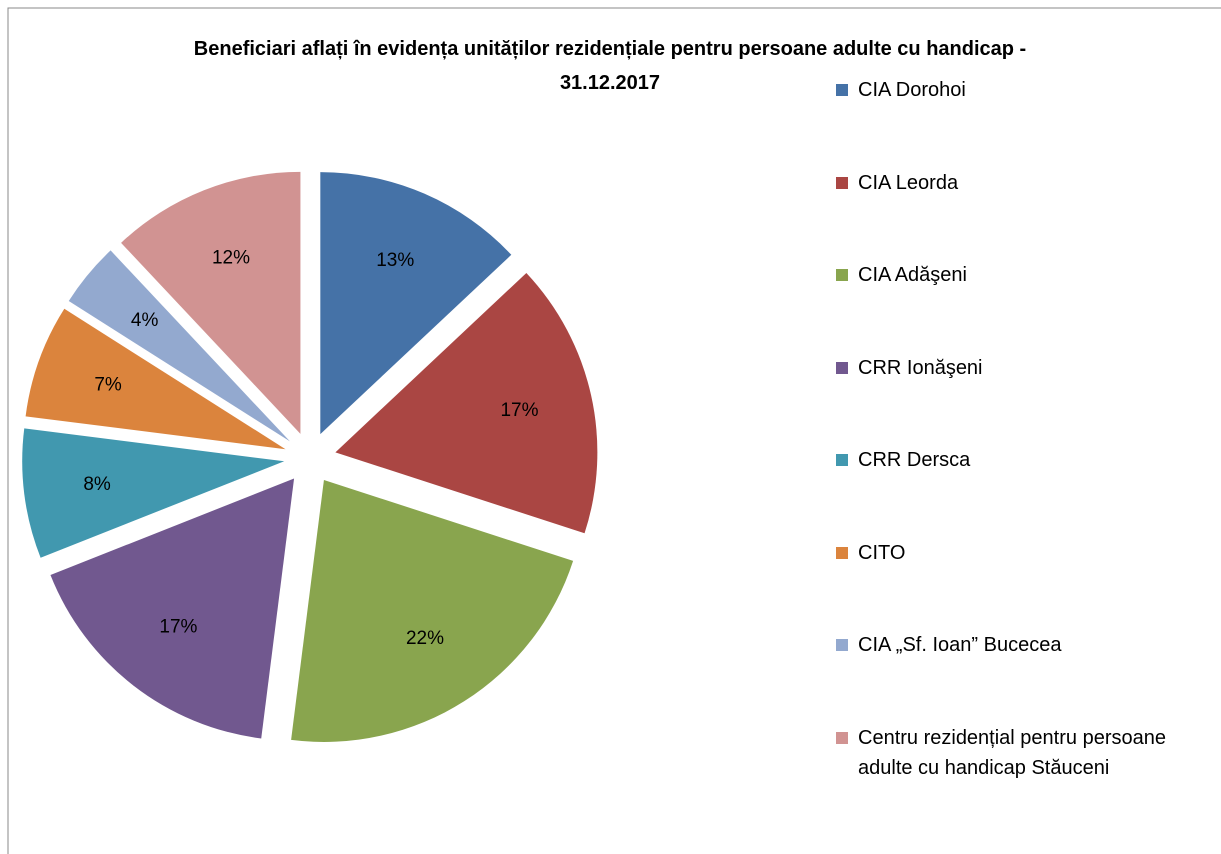 The width and height of the screenshot is (1221, 854). What do you see at coordinates (912, 90) in the screenshot?
I see `legend-label: CIA Dorohoi` at bounding box center [912, 90].